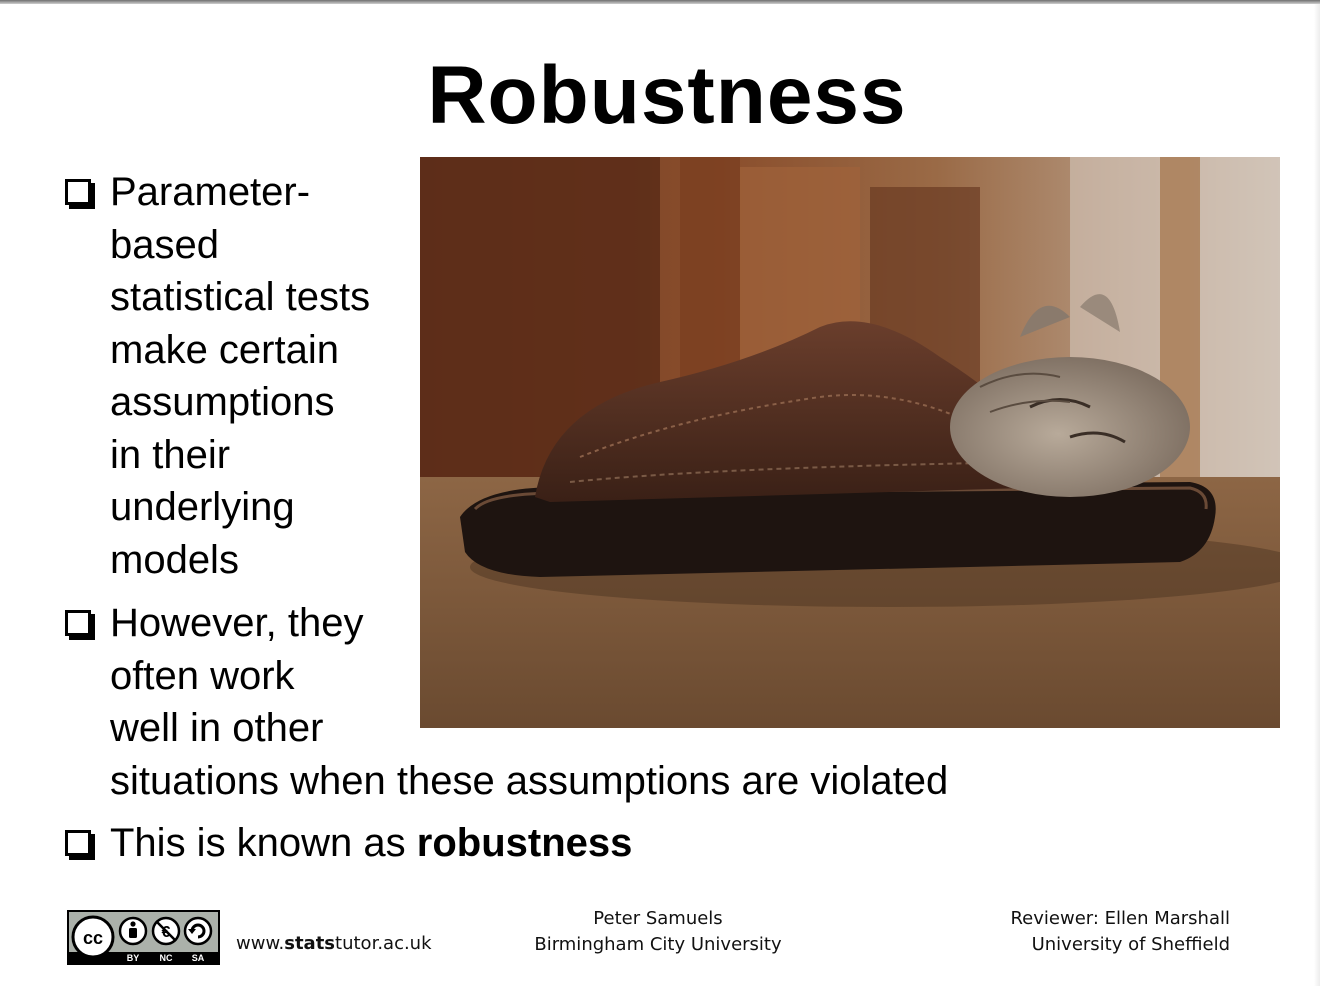  Describe the element at coordinates (170, 454) in the screenshot. I see `bullet-line: in their` at that location.